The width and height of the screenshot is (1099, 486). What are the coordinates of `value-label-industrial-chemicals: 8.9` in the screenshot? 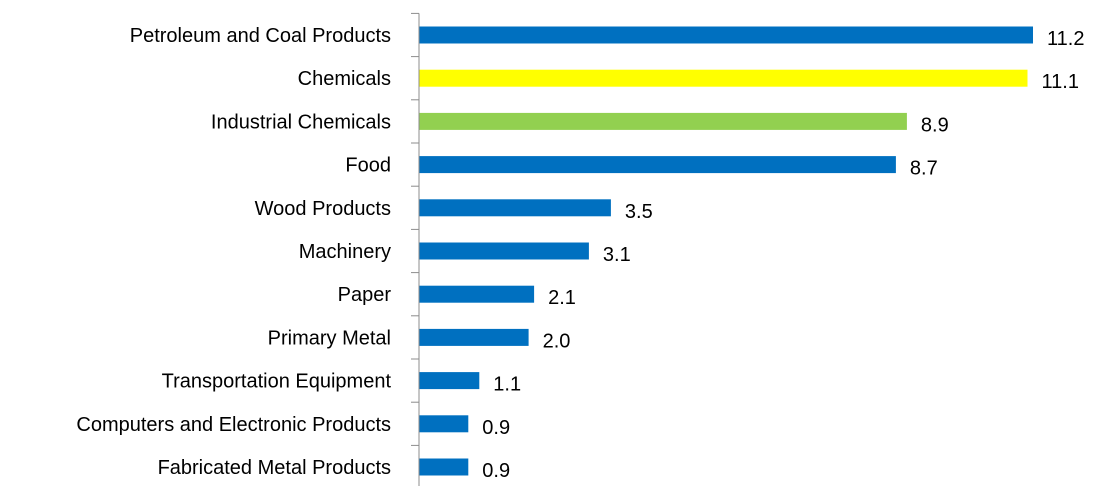 It's located at (935, 125).